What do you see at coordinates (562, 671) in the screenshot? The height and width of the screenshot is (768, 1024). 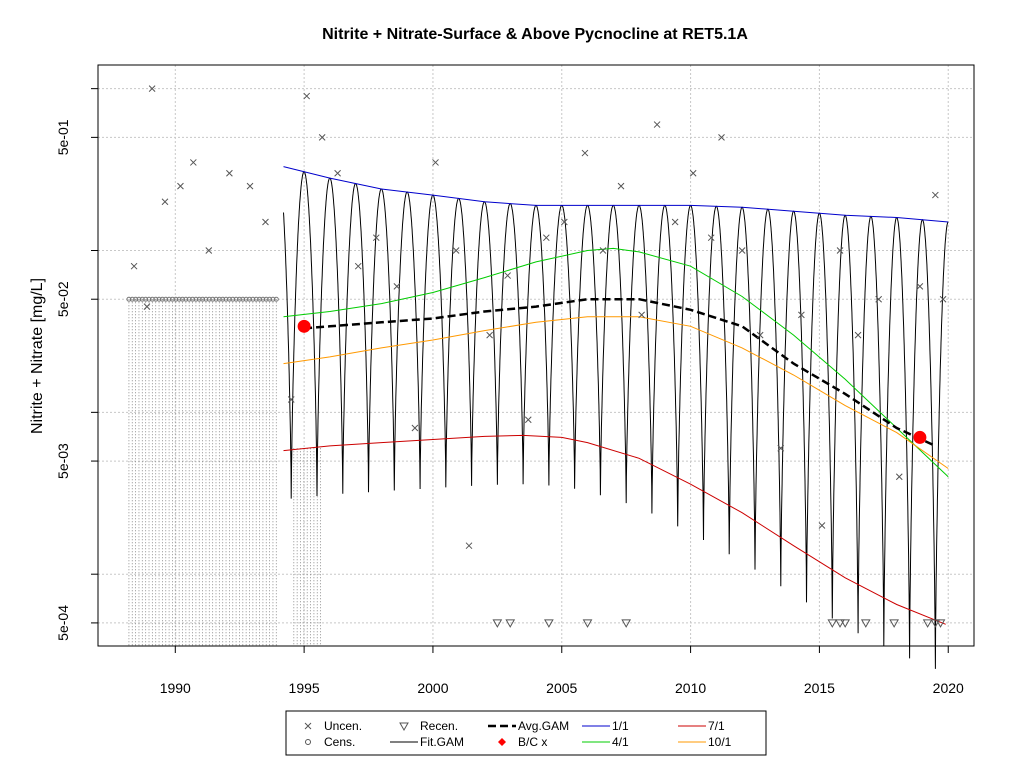 I see `x-axis: 1990 1995 2000 2005 2010 2015 2020` at bounding box center [562, 671].